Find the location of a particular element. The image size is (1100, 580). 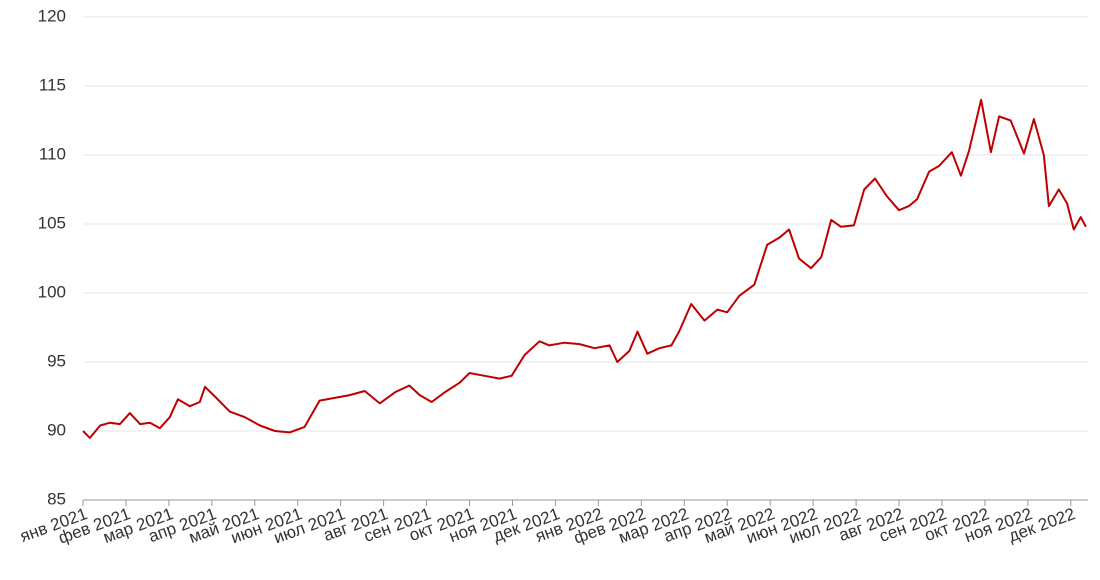

y-tick-label: 120 is located at coordinates (52, 15).